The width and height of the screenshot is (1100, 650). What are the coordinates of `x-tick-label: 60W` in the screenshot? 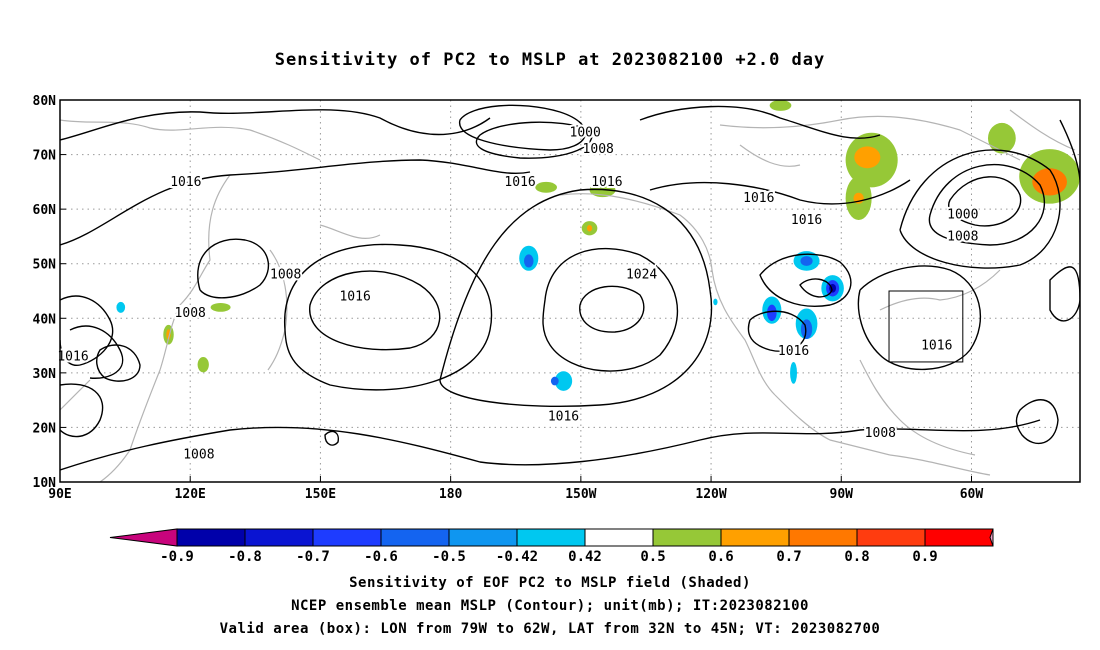 It's located at (972, 494).